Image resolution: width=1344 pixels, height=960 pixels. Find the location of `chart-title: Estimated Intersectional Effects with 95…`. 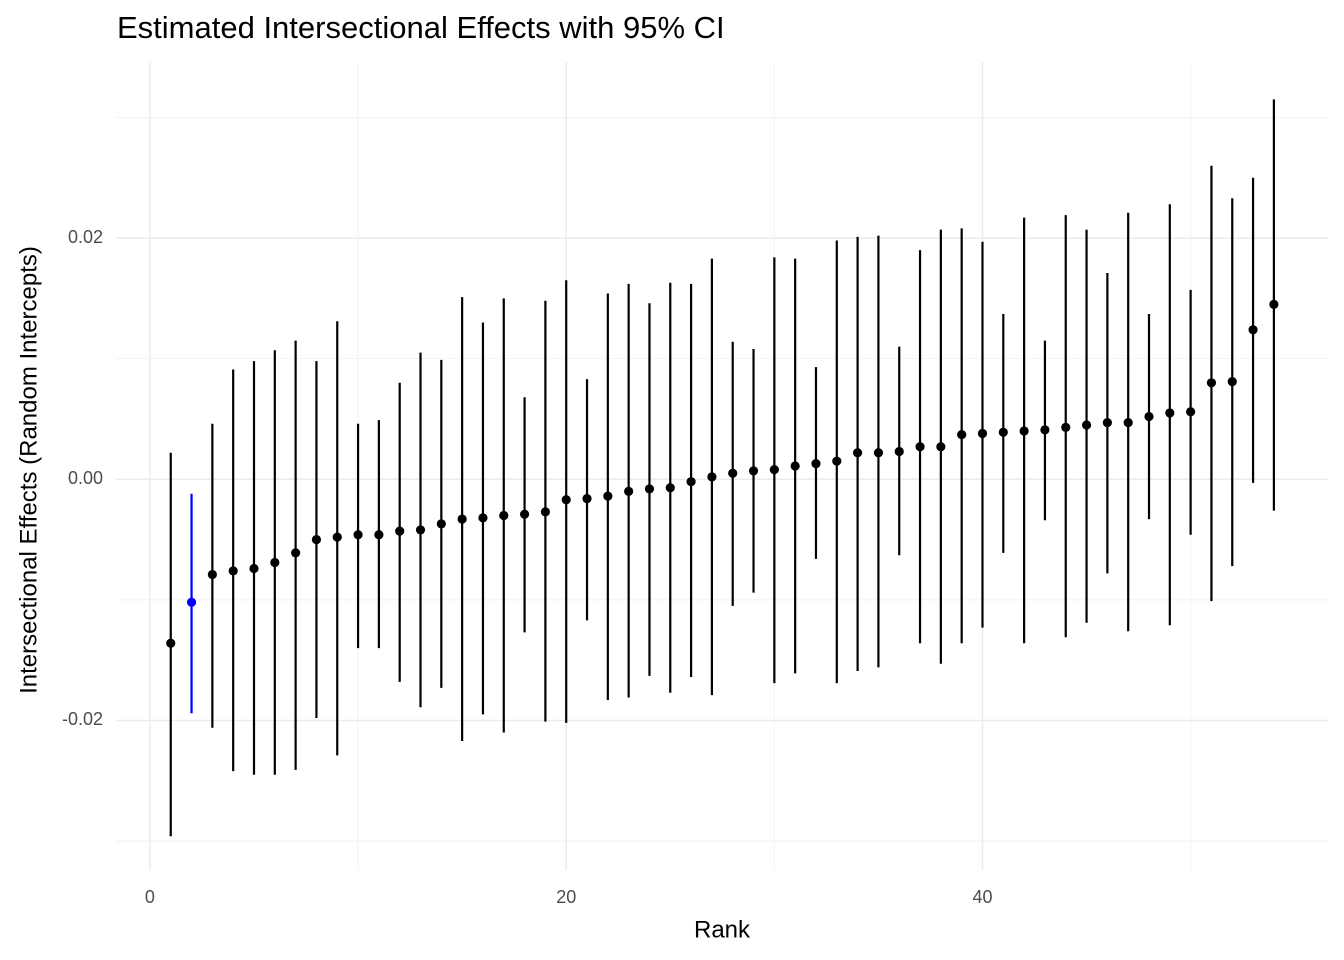

chart-title: Estimated Intersectional Effects with 95… is located at coordinates (421, 27).